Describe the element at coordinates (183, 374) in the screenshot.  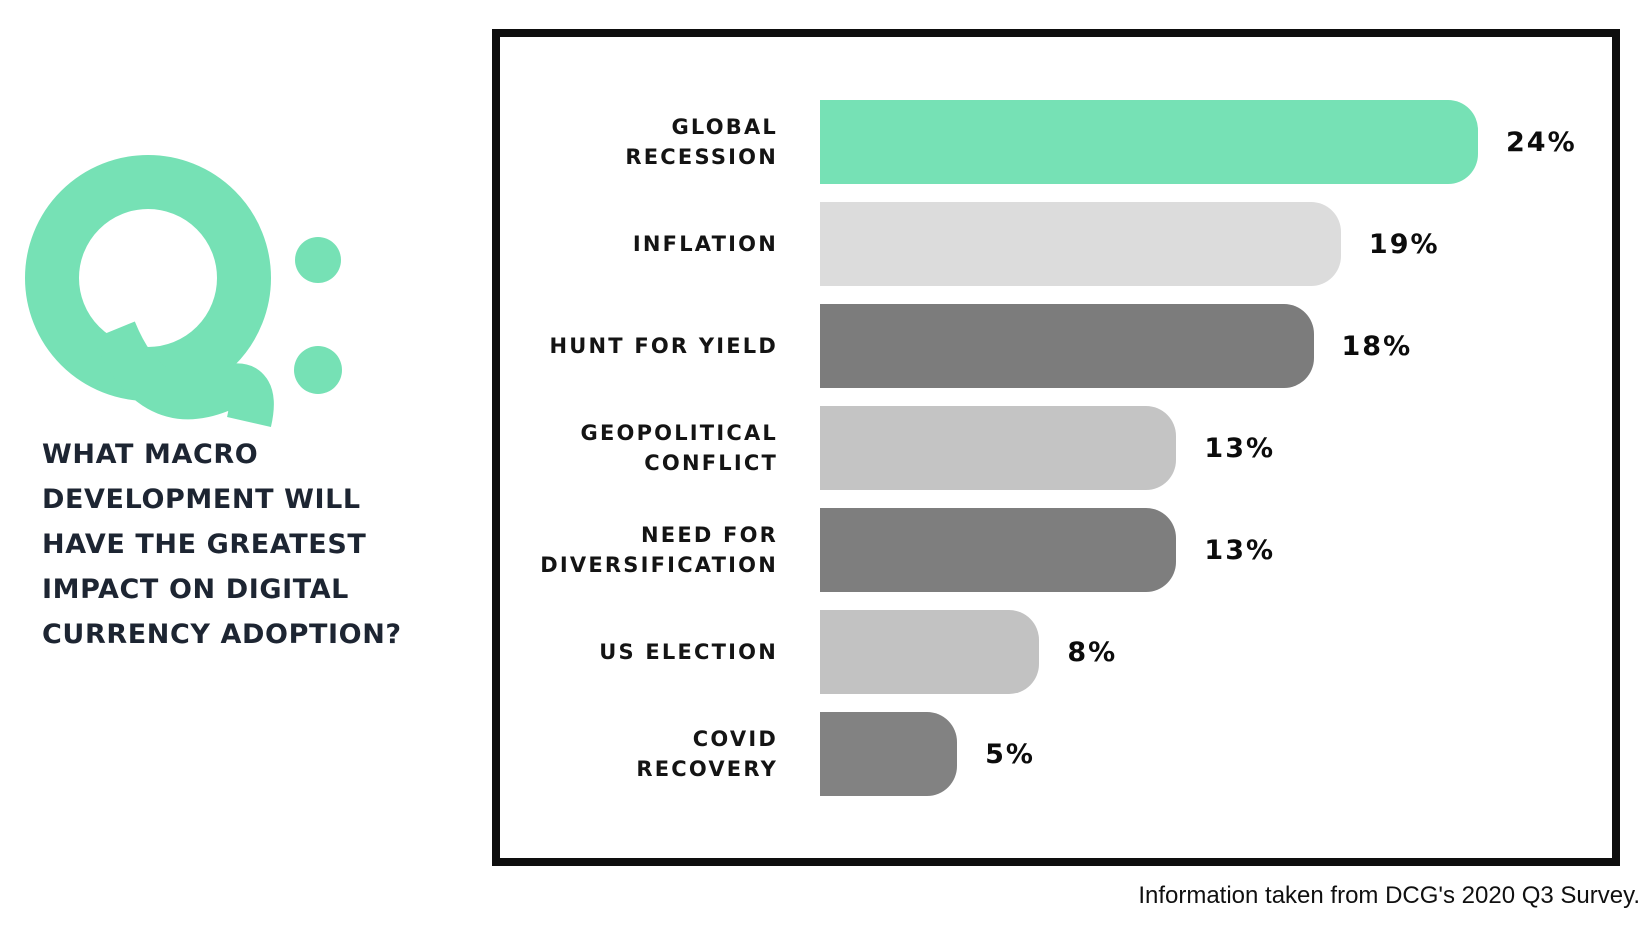
I see `q-tail` at that location.